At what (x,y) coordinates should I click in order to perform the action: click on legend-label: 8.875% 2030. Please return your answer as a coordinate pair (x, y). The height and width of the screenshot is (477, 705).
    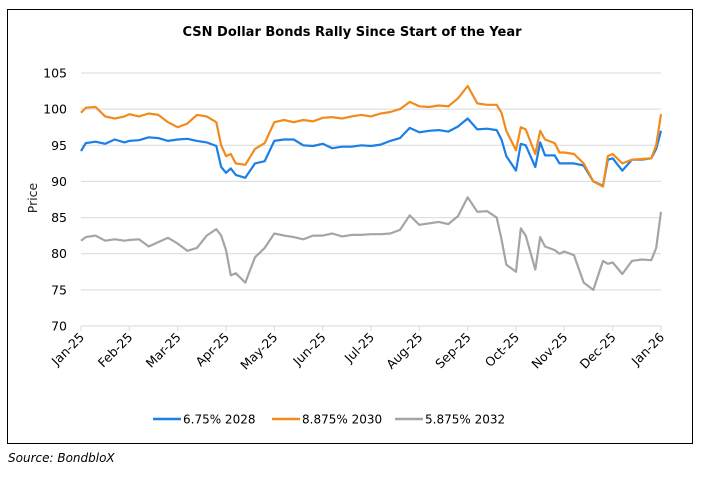
    Looking at the image, I should click on (342, 420).